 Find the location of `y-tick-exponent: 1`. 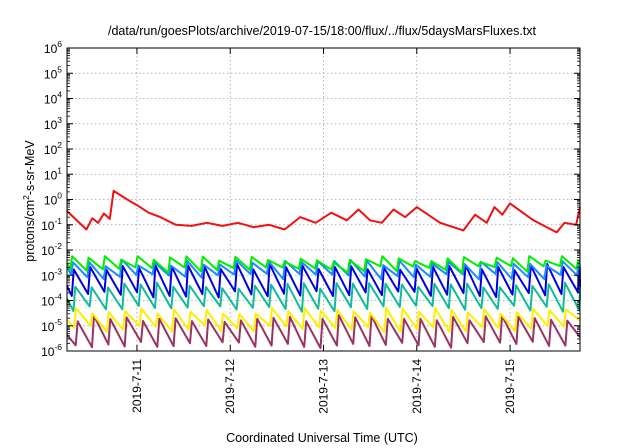

y-tick-exponent: 1 is located at coordinates (59, 170).